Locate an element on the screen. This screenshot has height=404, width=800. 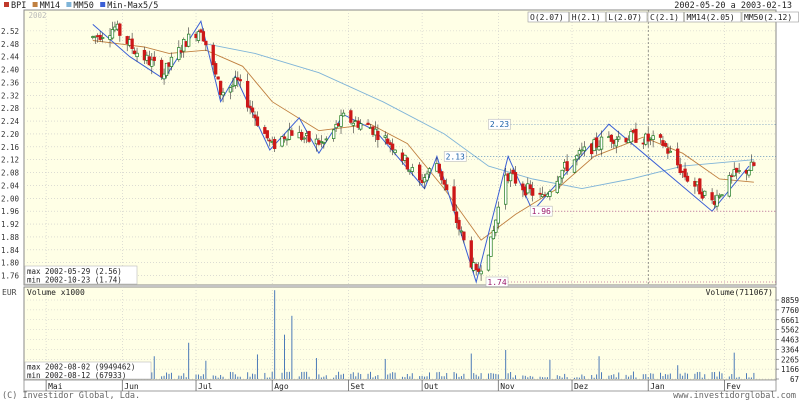
minmax-label-2: 1.96 is located at coordinates (541, 211).